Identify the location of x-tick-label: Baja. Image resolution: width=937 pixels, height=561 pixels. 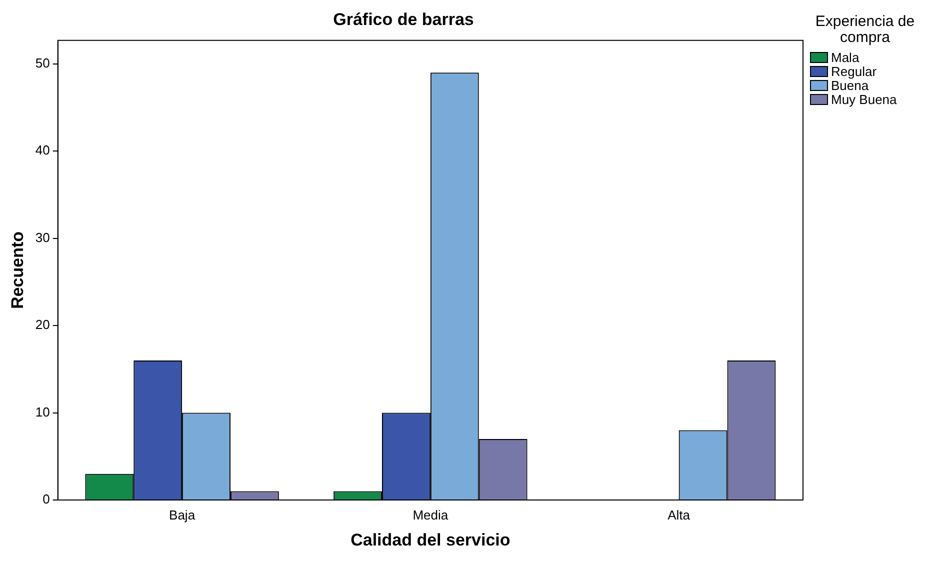
(182, 514).